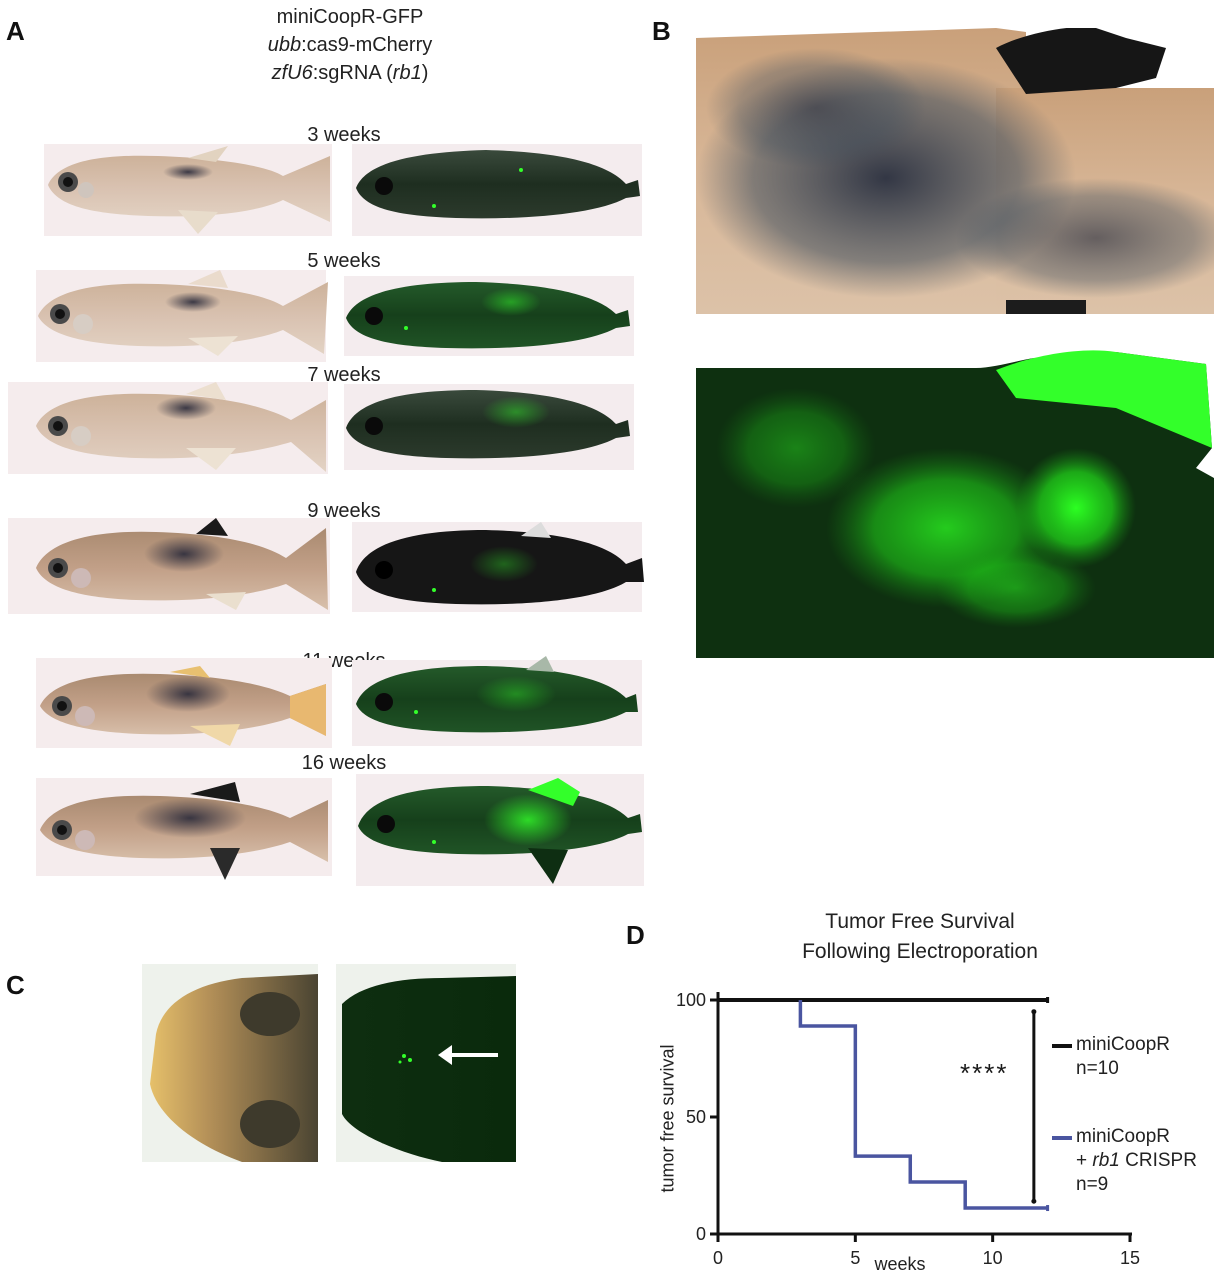 The width and height of the screenshot is (1220, 1280). What do you see at coordinates (661, 31) in the screenshot?
I see `panel-label-b: B` at bounding box center [661, 31].